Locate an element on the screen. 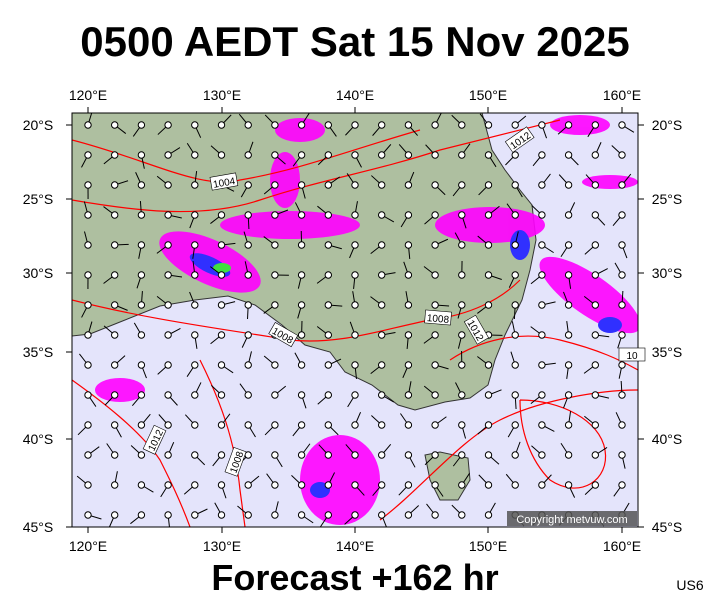 The height and width of the screenshot is (600, 711). copyright: Copyright metvuw.com is located at coordinates (571, 520).